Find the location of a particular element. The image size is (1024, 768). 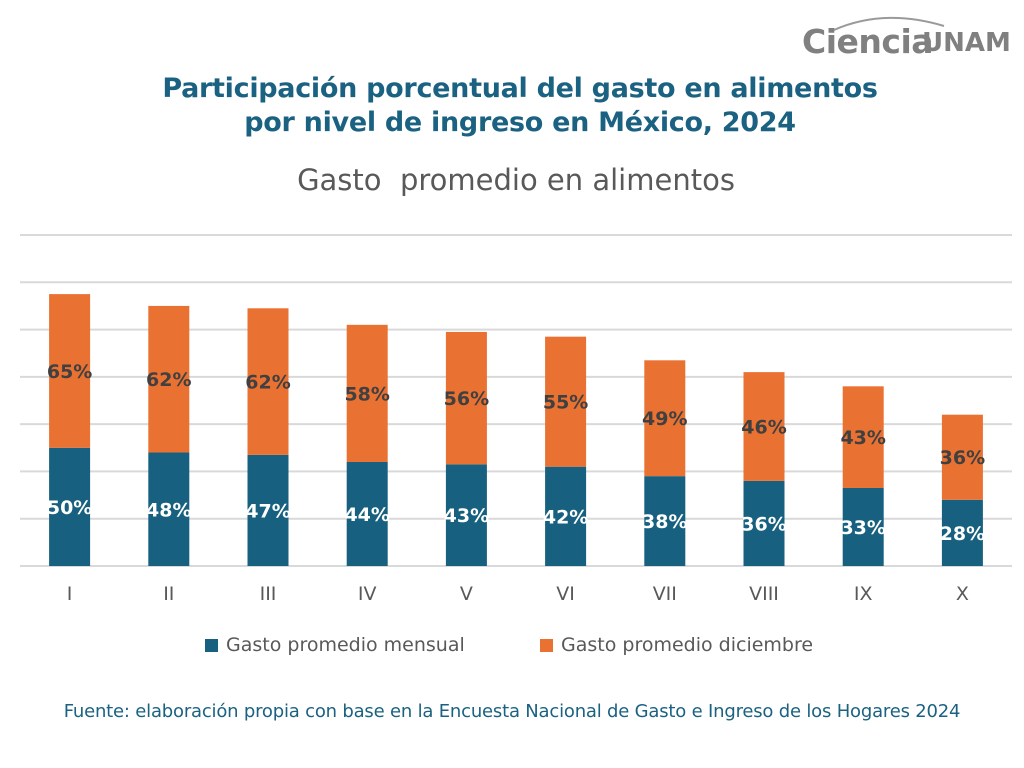

data-label: 33% is located at coordinates (862, 528).